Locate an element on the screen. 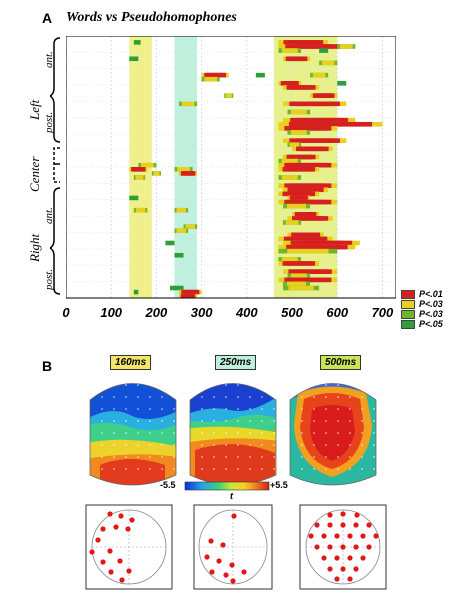 Image resolution: width=474 pixels, height=607 pixels. colorbar-min-label: -5.5 is located at coordinates (168, 485).